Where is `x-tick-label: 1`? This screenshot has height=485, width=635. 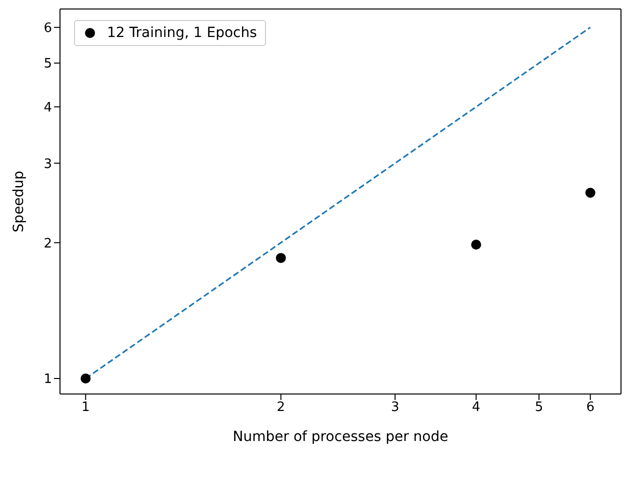 x-tick-label: 1 is located at coordinates (86, 408).